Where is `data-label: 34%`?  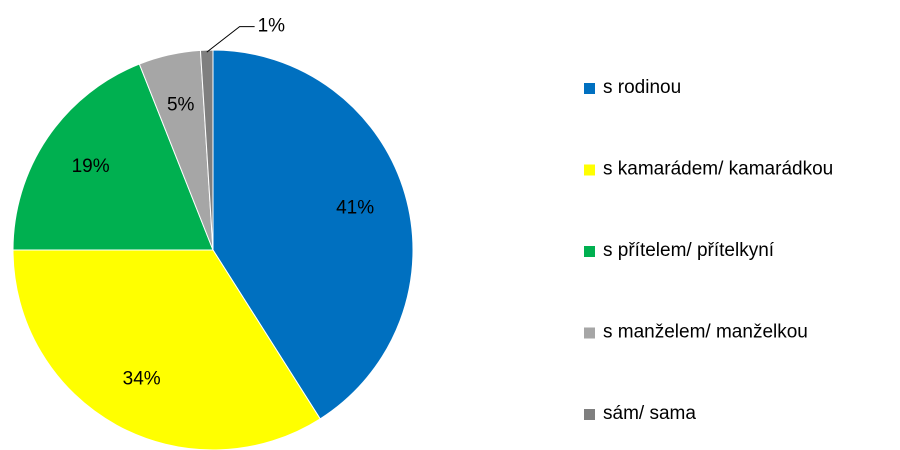 data-label: 34% is located at coordinates (142, 379).